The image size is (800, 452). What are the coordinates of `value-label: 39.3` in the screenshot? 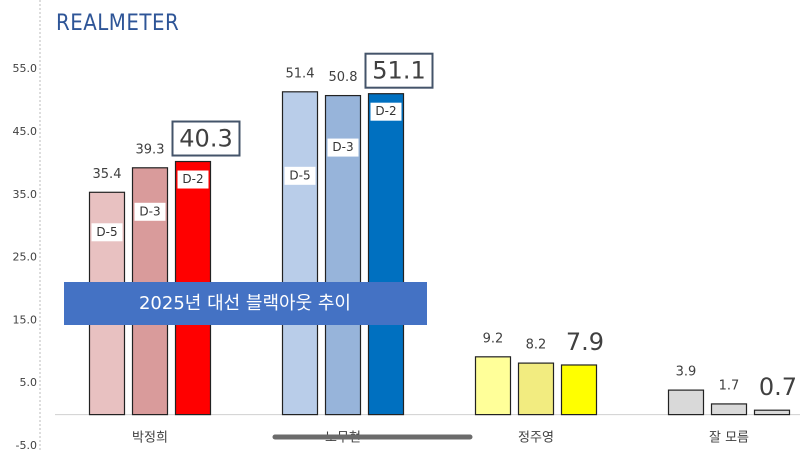 It's located at (150, 149).